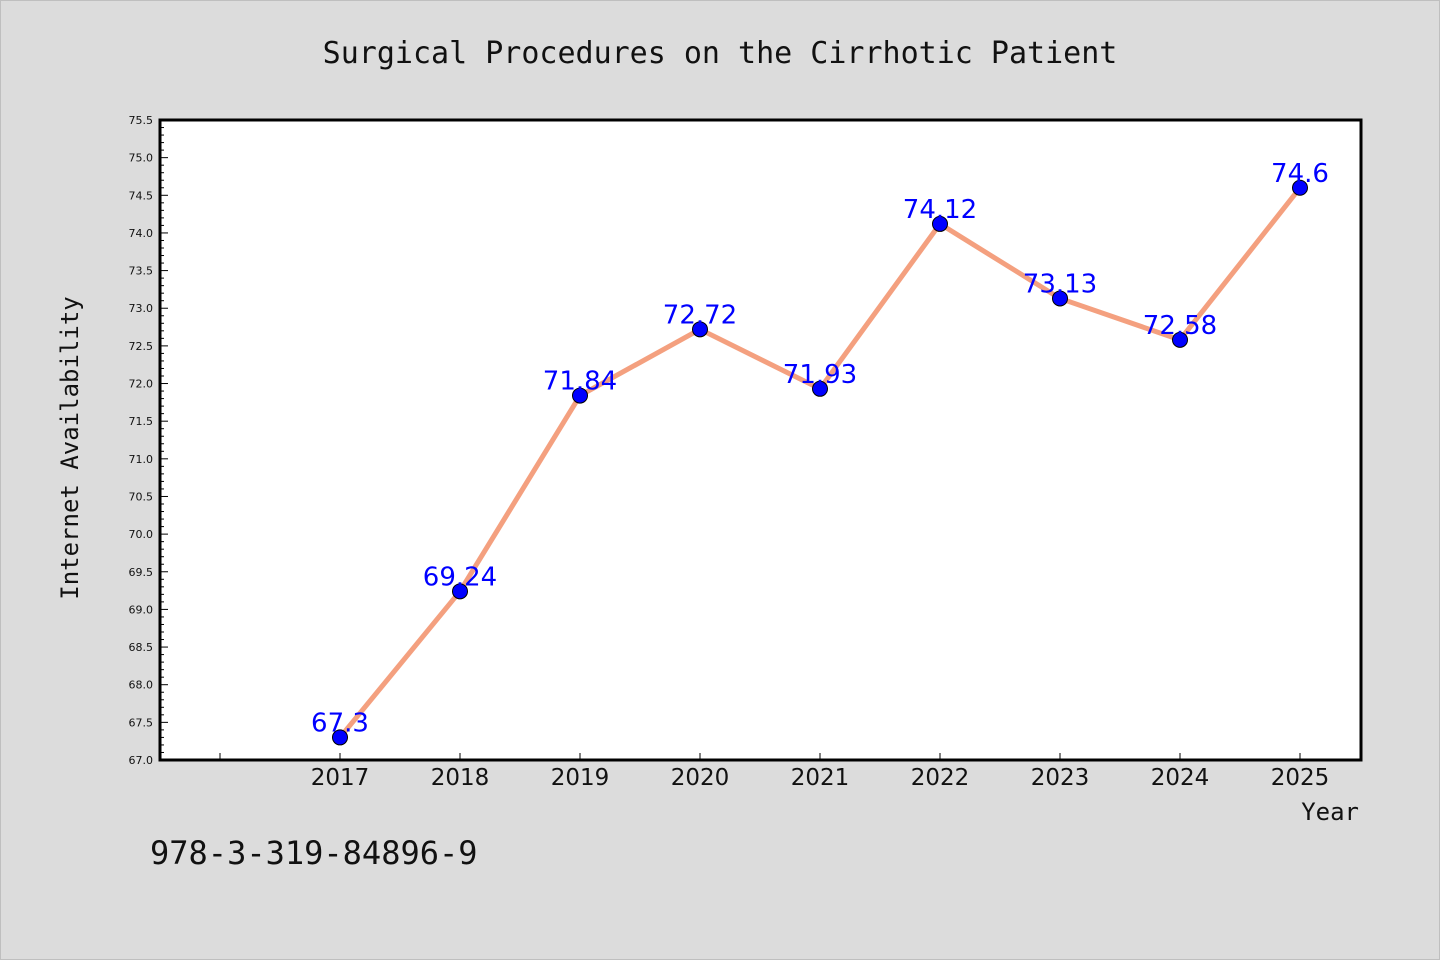 This screenshot has height=960, width=1440. Describe the element at coordinates (460, 778) in the screenshot. I see `x-tick-label: 2018` at that location.